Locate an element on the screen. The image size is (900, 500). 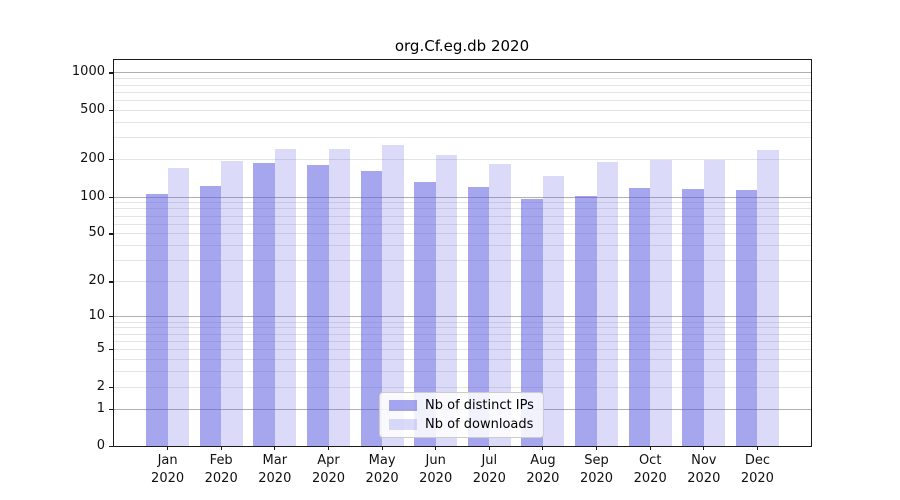
x-tick-month: Sep is located at coordinates (596, 460).